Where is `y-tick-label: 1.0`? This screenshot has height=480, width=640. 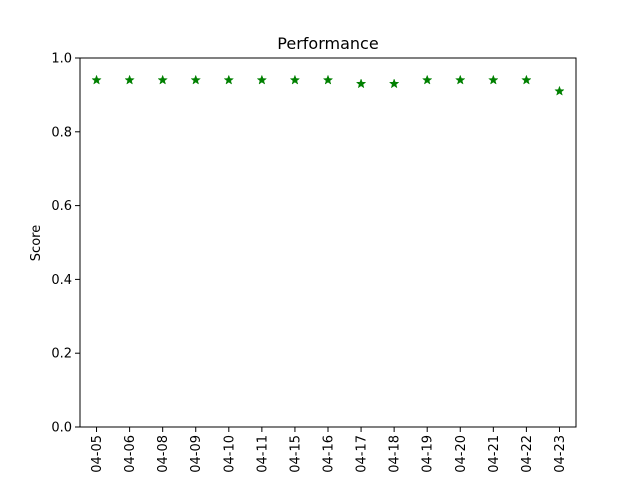 y-tick-label: 1.0 is located at coordinates (61, 59).